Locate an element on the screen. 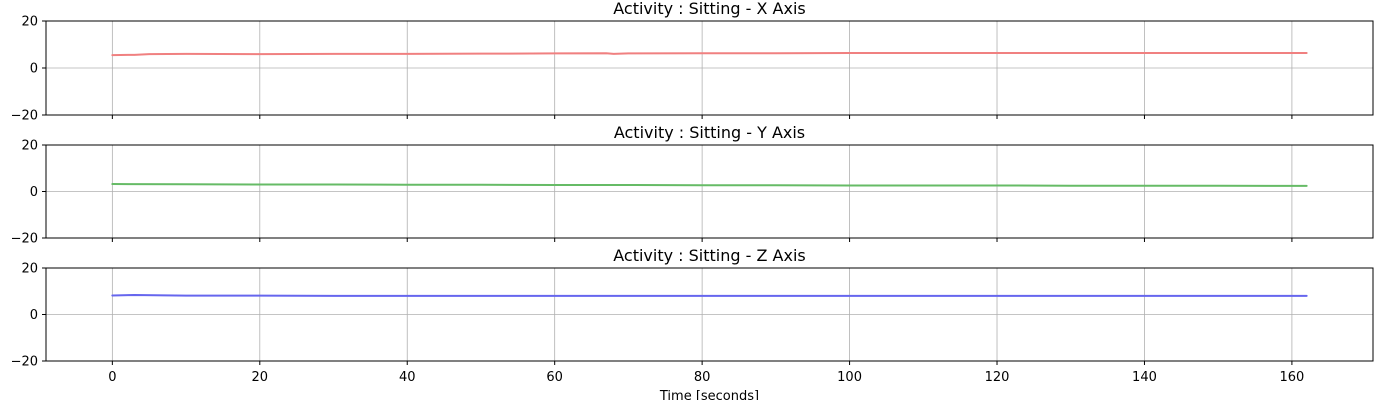 The image size is (1400, 400). x-axis-series-line is located at coordinates (709, 54).